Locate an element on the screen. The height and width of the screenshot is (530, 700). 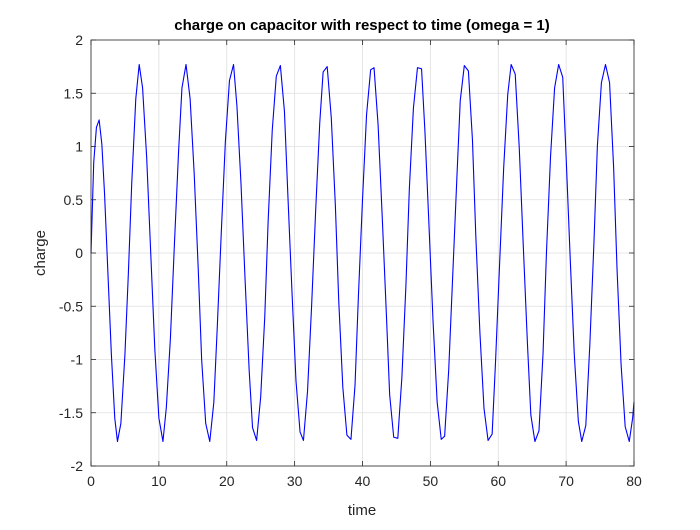
y-tick-label: 1.5 is located at coordinates (74, 93).